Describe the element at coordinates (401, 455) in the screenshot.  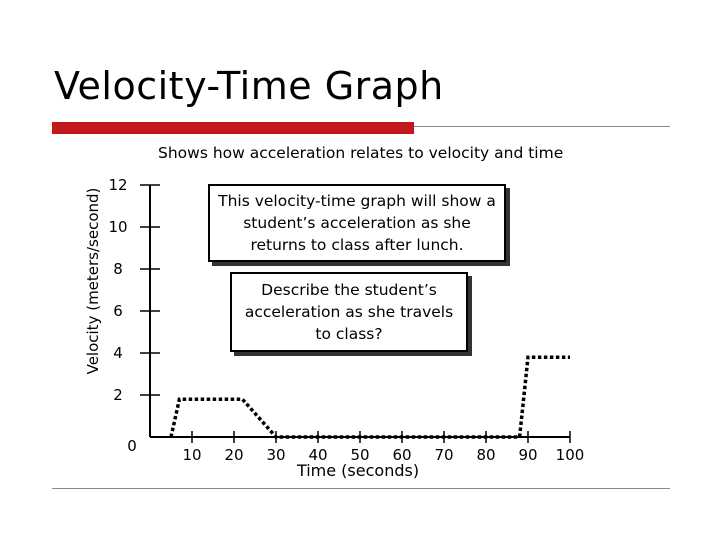
I see `x-tick-label: 60` at that location.